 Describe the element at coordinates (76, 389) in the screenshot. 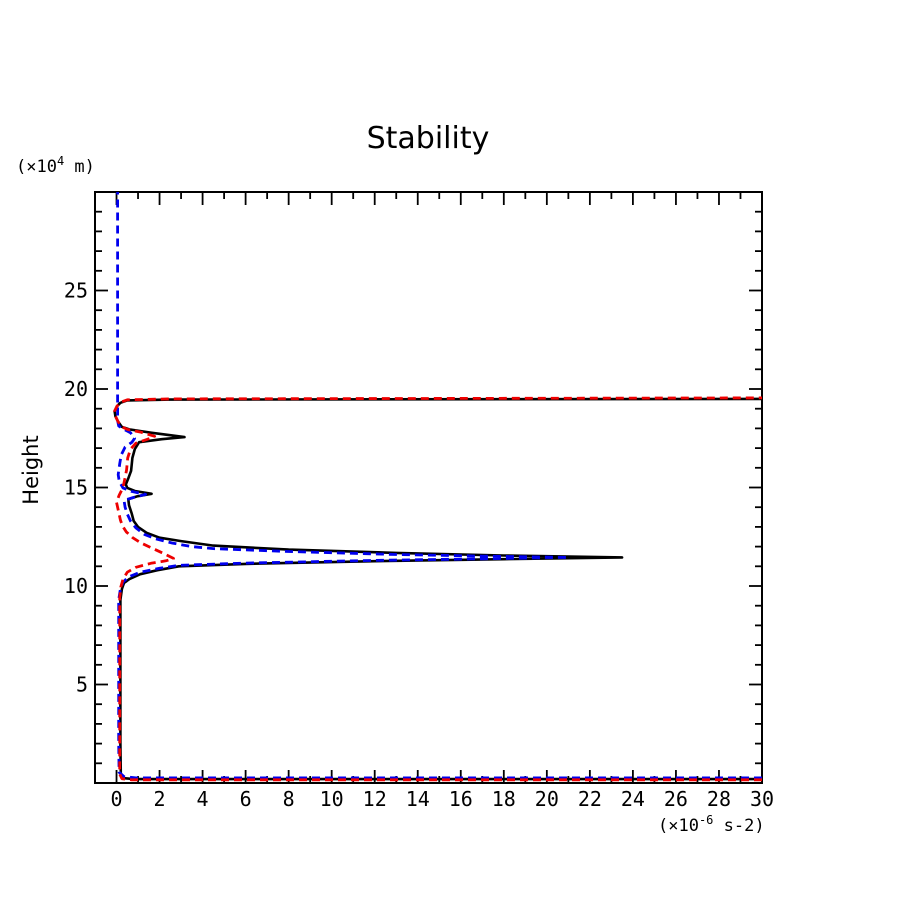

I see `y-tick-label: 20` at that location.